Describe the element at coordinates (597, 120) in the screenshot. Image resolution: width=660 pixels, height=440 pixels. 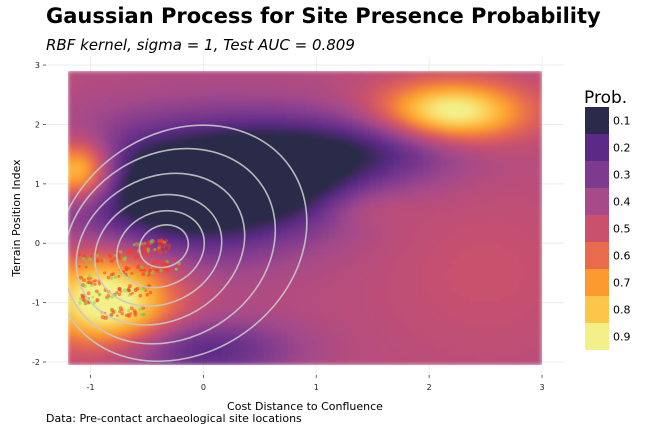
I see `legend-swatch` at that location.